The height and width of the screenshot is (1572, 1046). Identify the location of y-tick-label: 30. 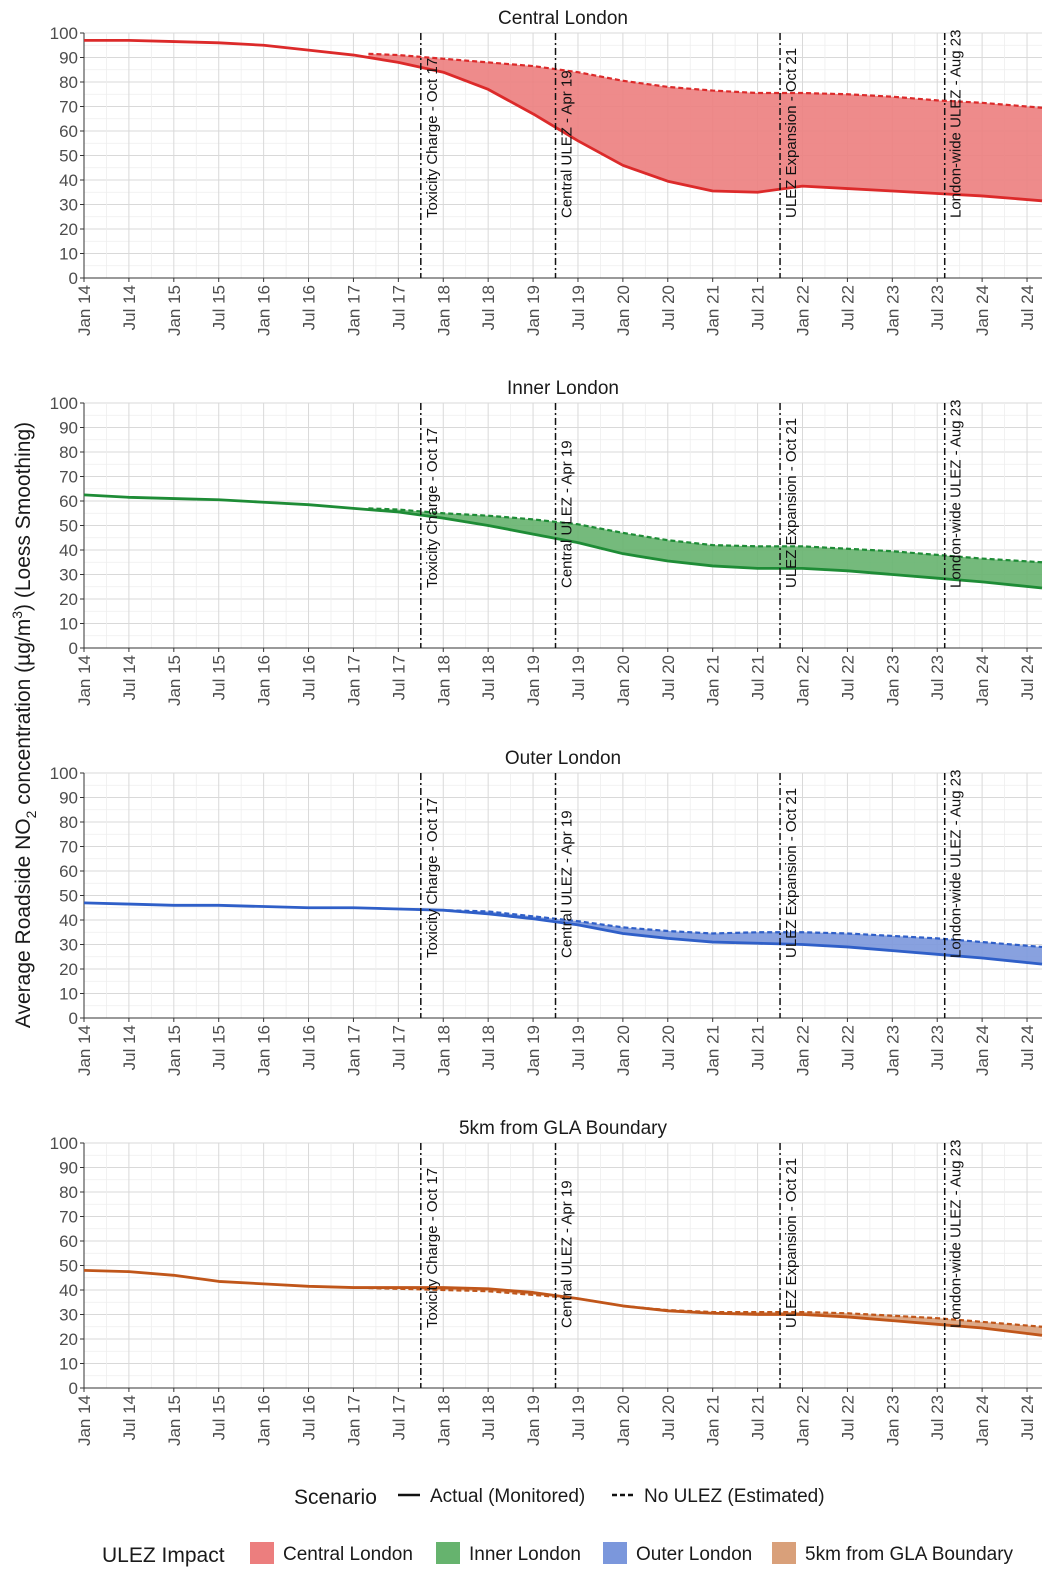
(68, 205).